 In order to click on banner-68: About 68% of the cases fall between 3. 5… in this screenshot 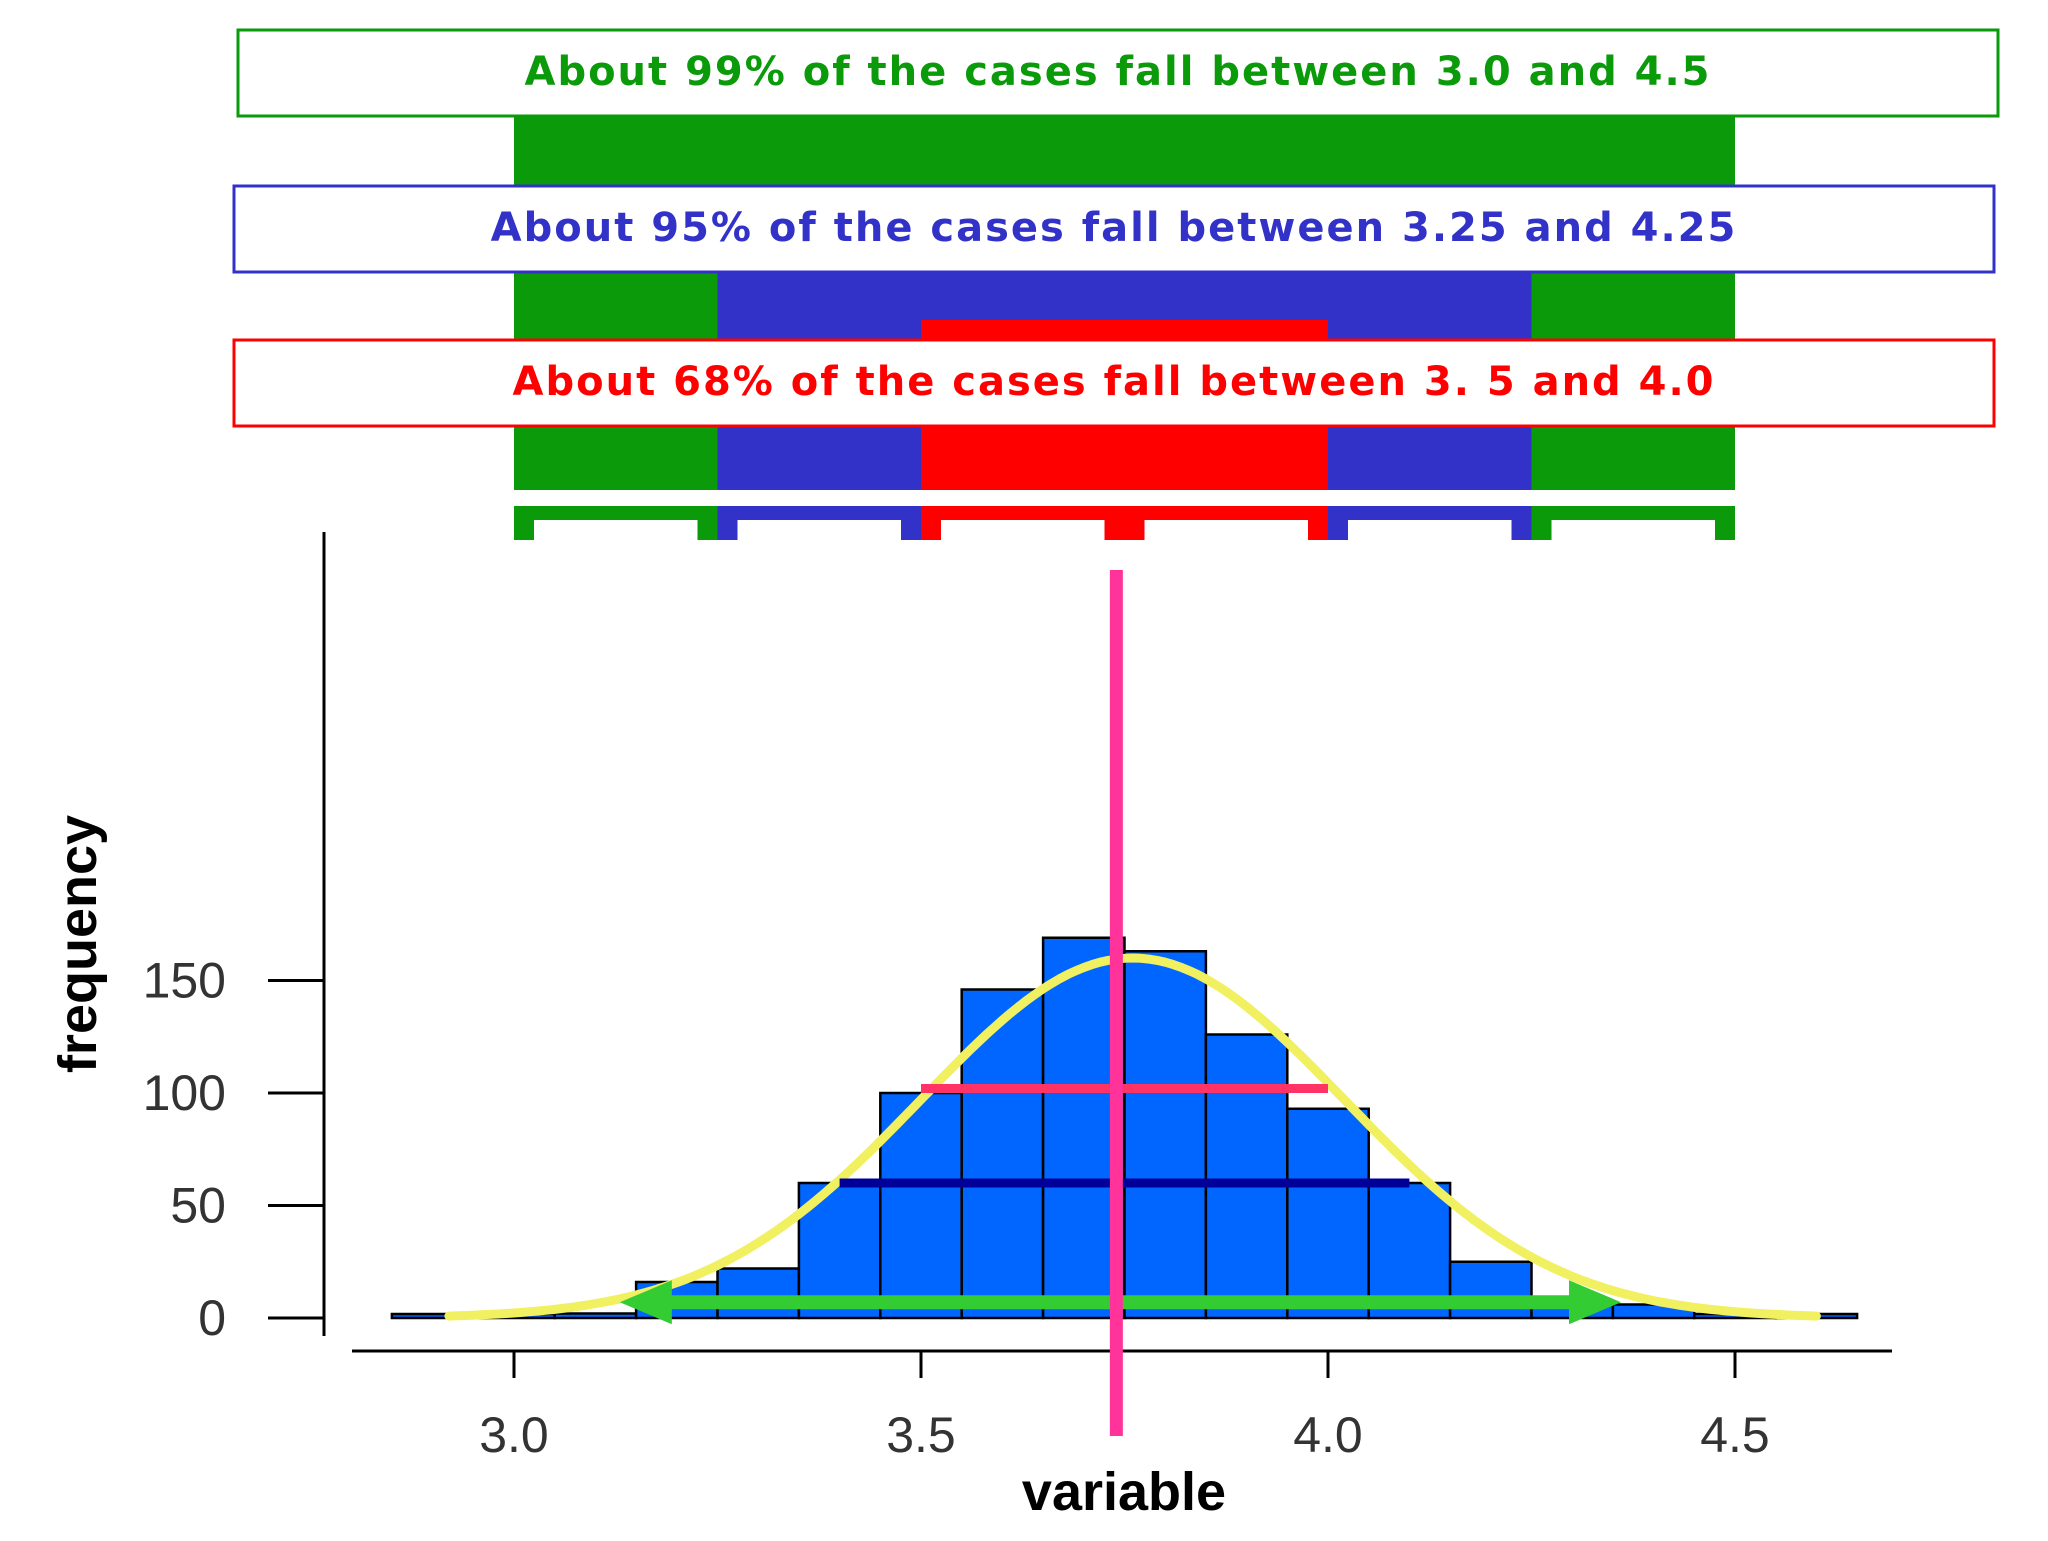, I will do `click(1114, 383)`.